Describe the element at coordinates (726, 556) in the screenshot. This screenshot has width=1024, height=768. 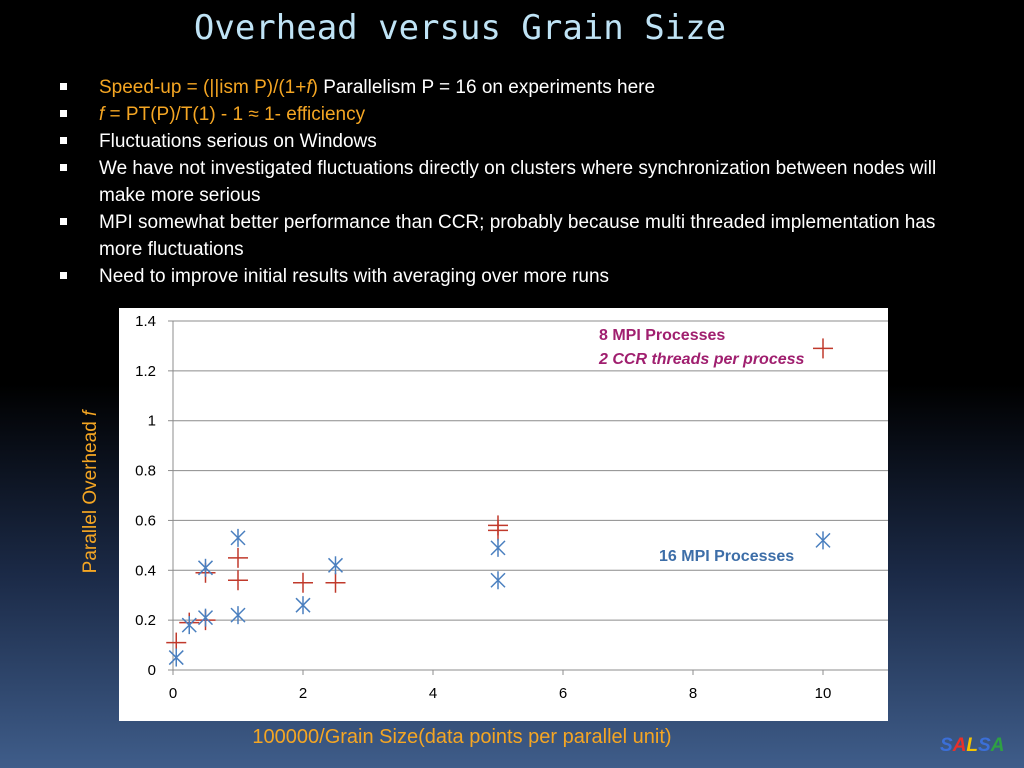
I see `annotation-16mpi: 16 MPI Processes` at that location.